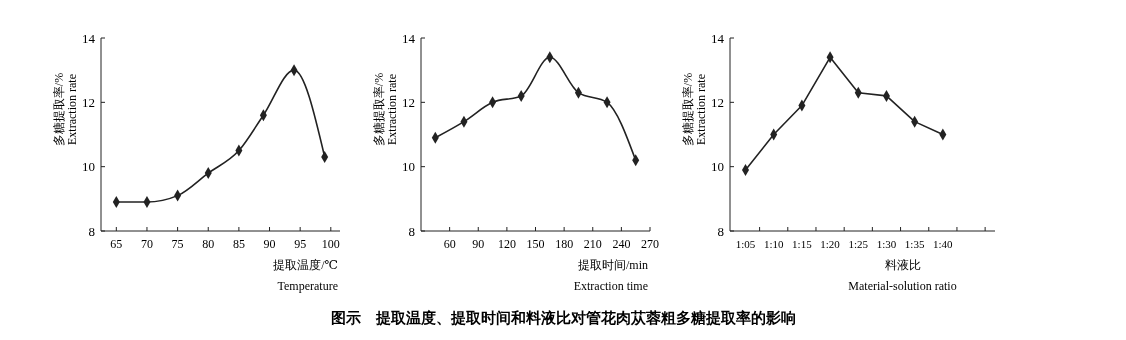 The image size is (1126, 340). Describe the element at coordinates (621, 244) in the screenshot. I see `x-tick-label: 240` at that location.